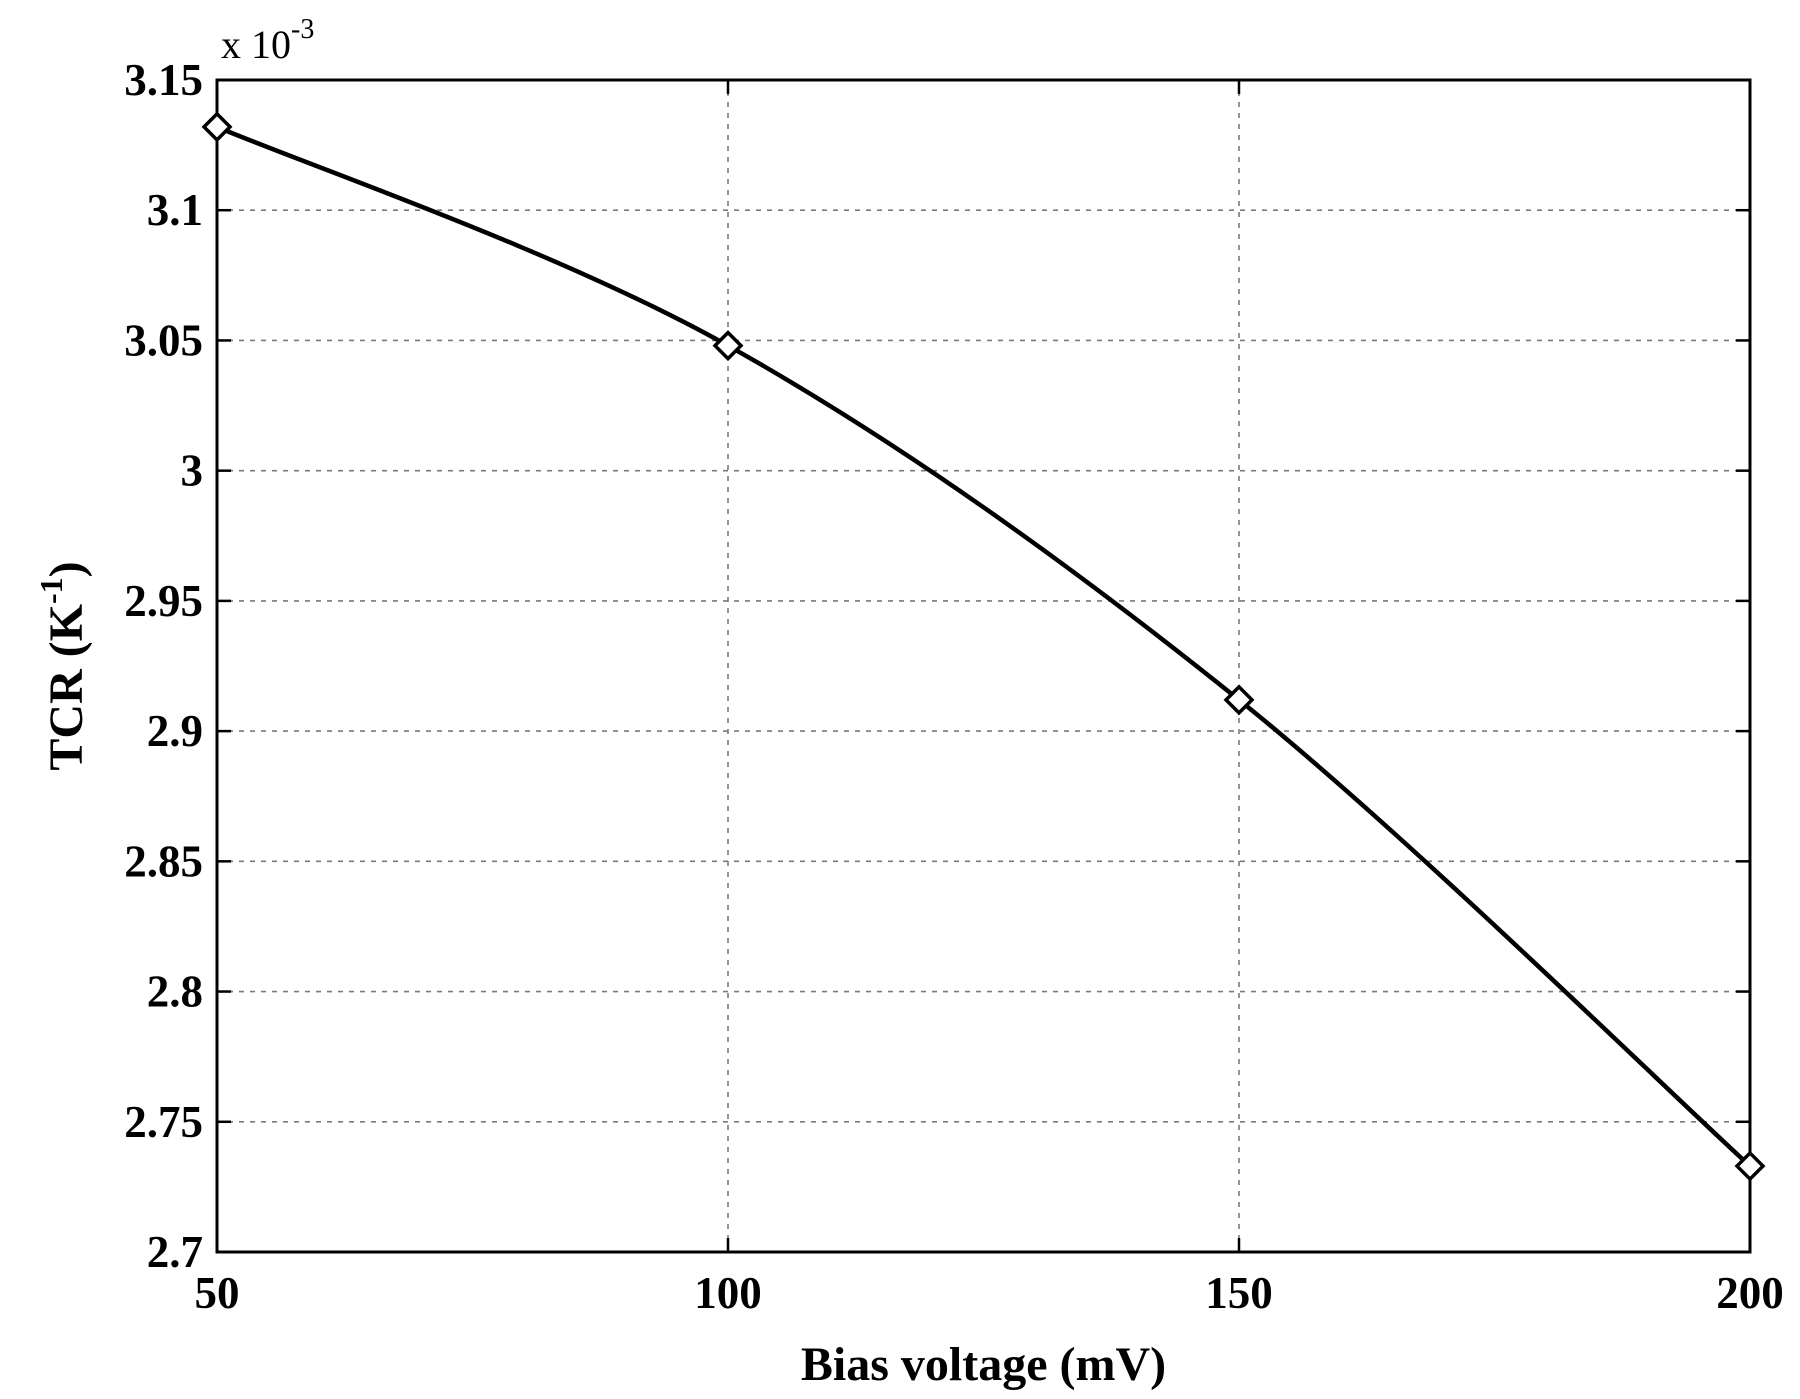 The height and width of the screenshot is (1399, 1800). I want to click on x-tick-label: 100, so click(728, 1293).